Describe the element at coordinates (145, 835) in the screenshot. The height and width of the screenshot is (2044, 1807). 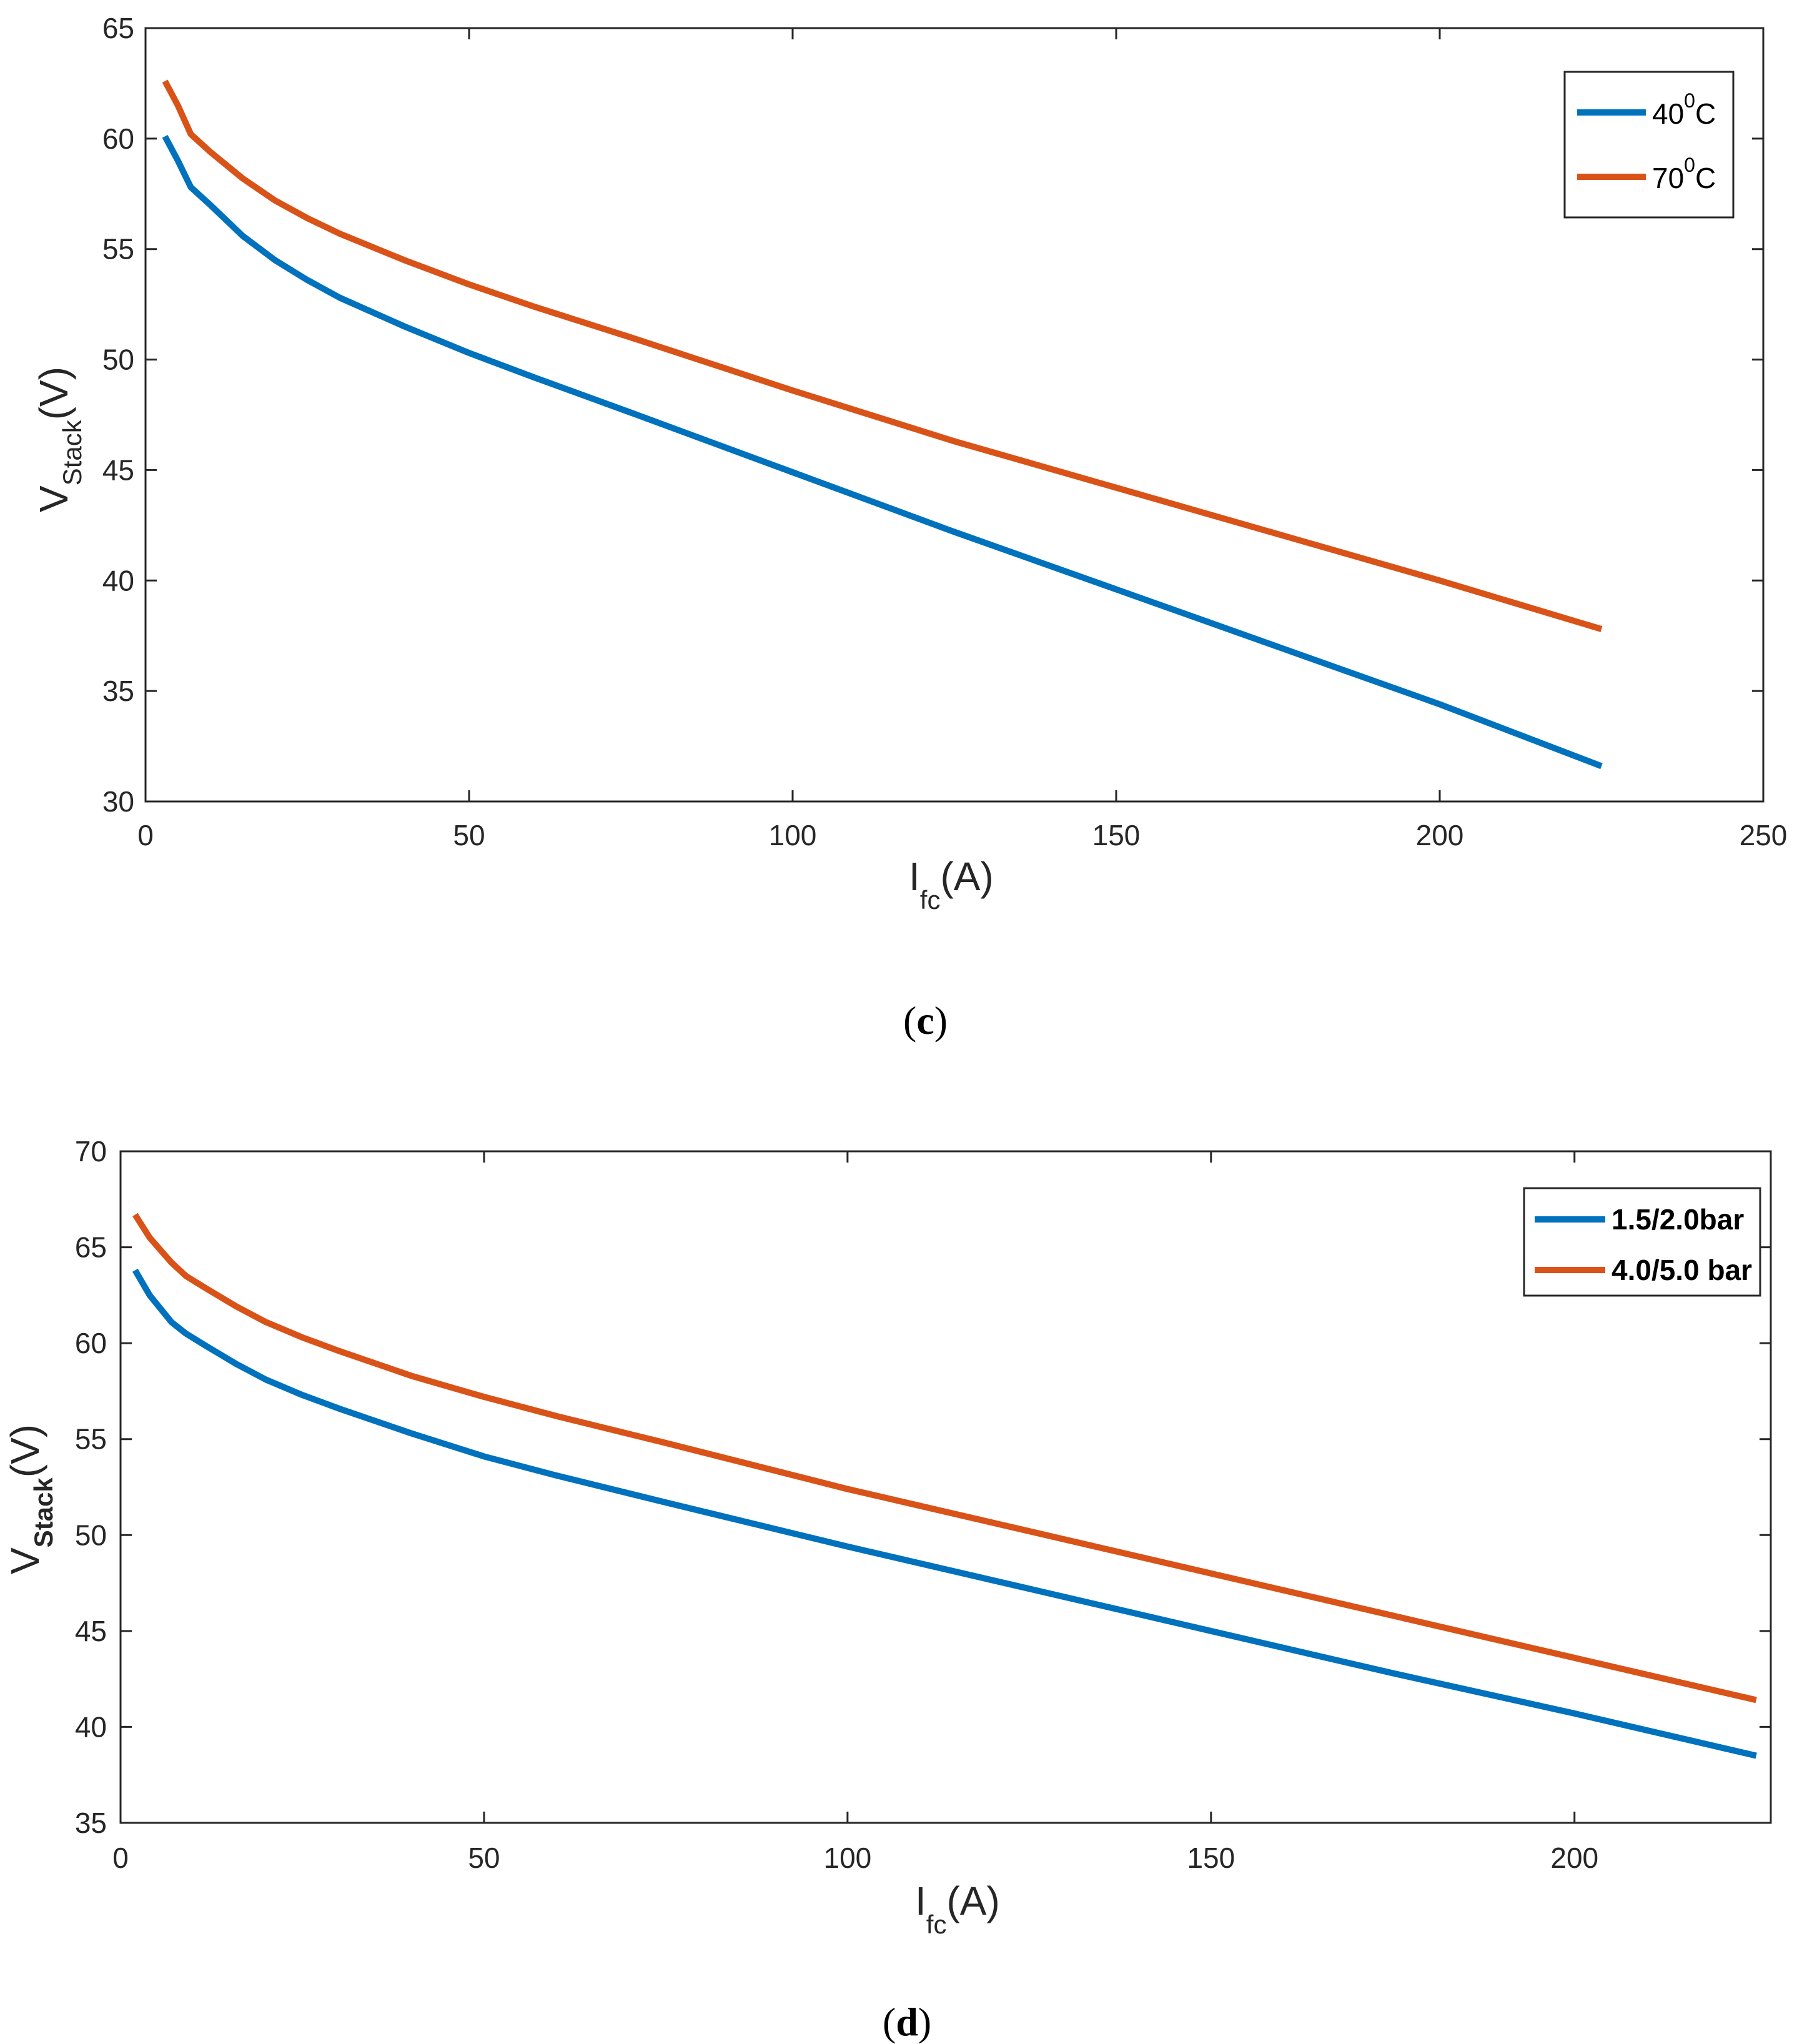
I see `x-tick-label-c-0: 0` at that location.